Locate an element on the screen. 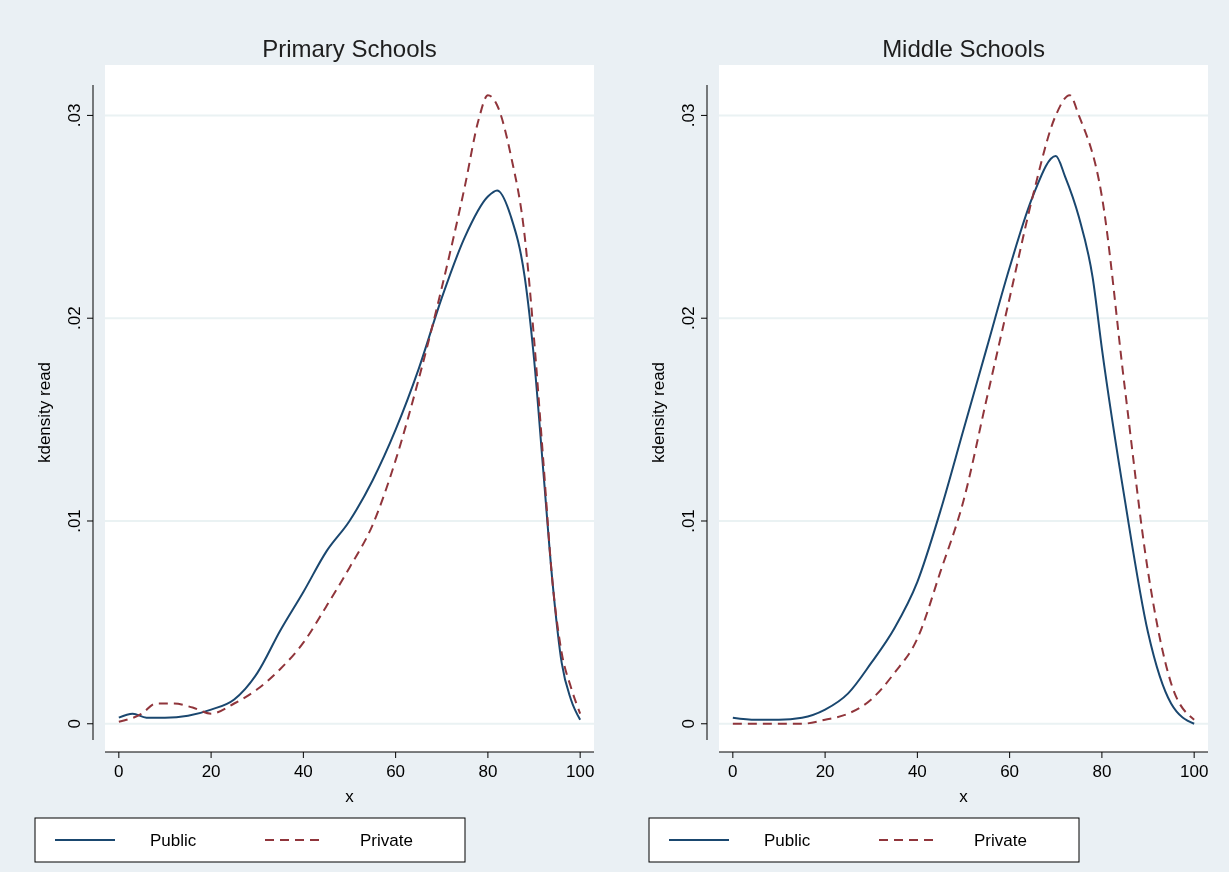 The height and width of the screenshot is (872, 1229). chart-title: Primary Schools is located at coordinates (349, 48).